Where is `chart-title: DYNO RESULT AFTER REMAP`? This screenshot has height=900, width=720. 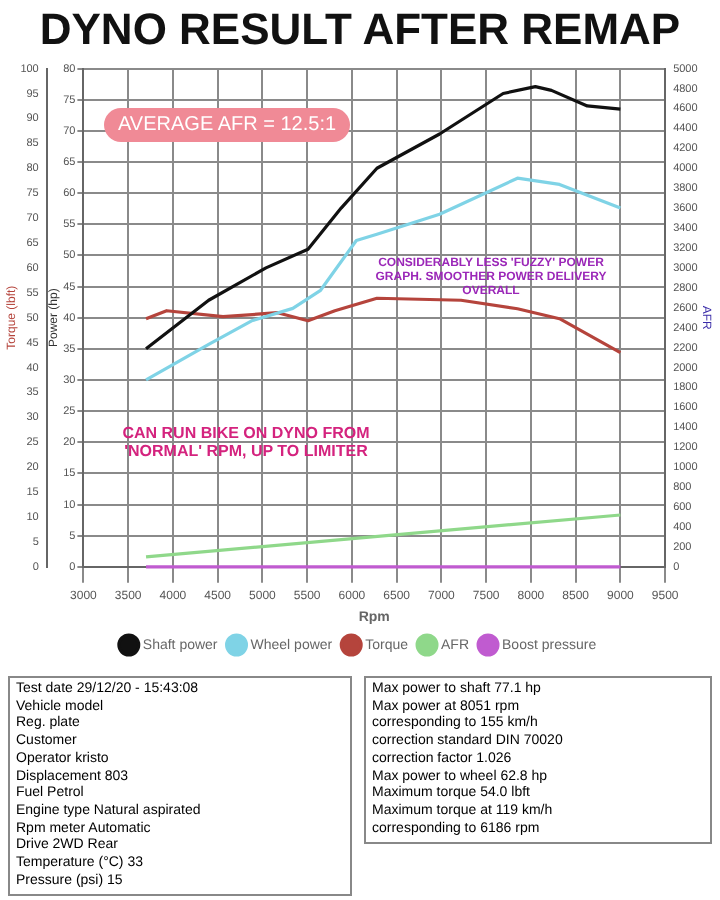
chart-title: DYNO RESULT AFTER REMAP is located at coordinates (360, 30).